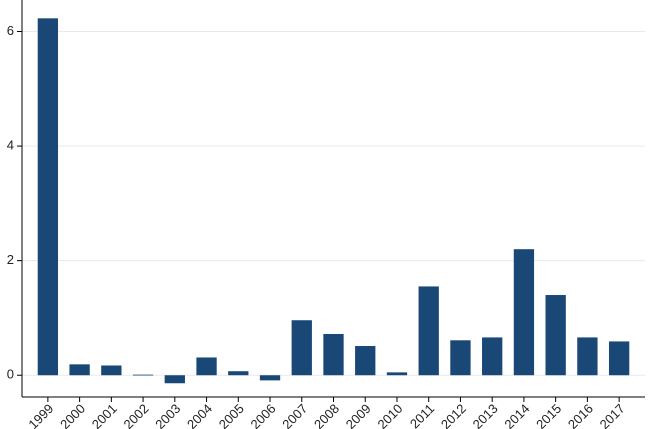  Describe the element at coordinates (294, 415) in the screenshot. I see `x-tick-label: 2007` at that location.